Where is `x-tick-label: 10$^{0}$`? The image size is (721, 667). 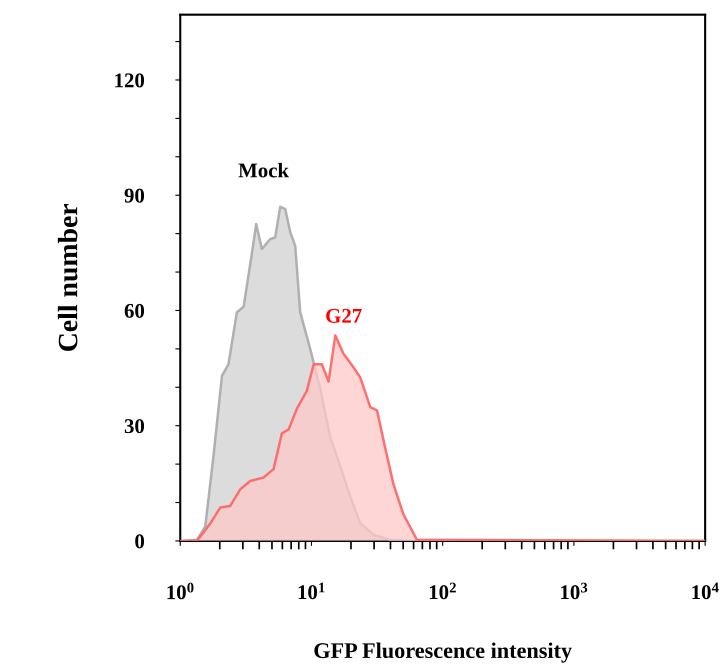 x-tick-label: 10$^{0}$ is located at coordinates (180, 591).